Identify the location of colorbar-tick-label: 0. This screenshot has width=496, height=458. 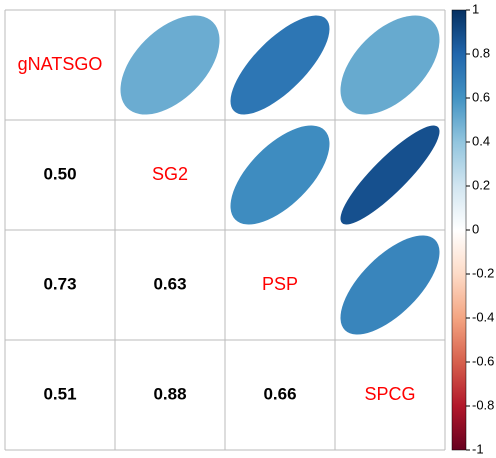
(475, 228).